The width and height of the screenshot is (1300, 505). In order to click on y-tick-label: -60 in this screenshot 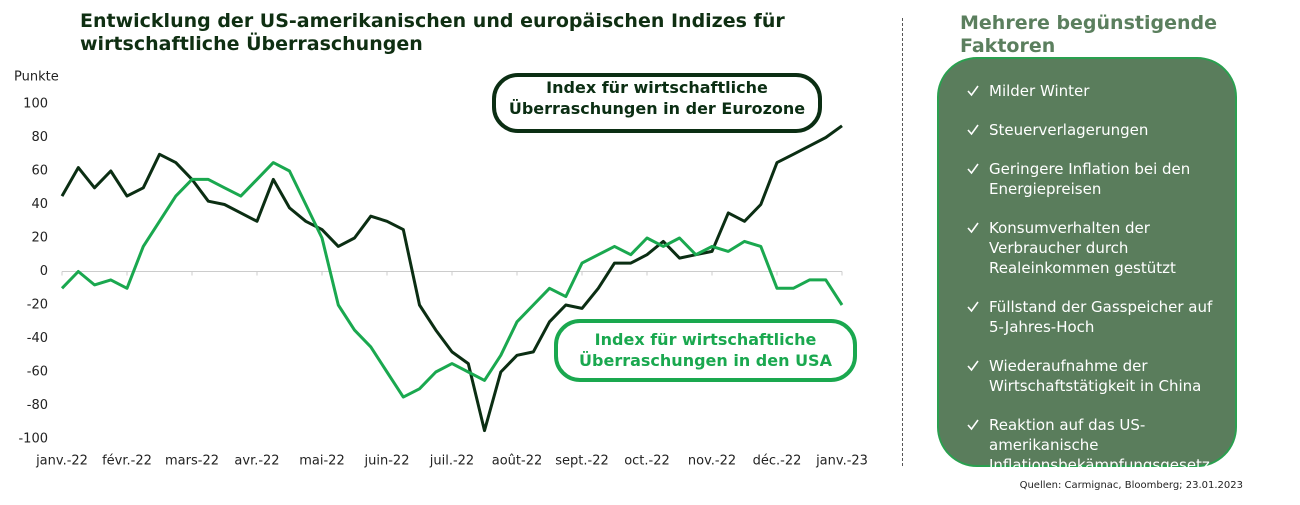, I will do `click(37, 372)`.